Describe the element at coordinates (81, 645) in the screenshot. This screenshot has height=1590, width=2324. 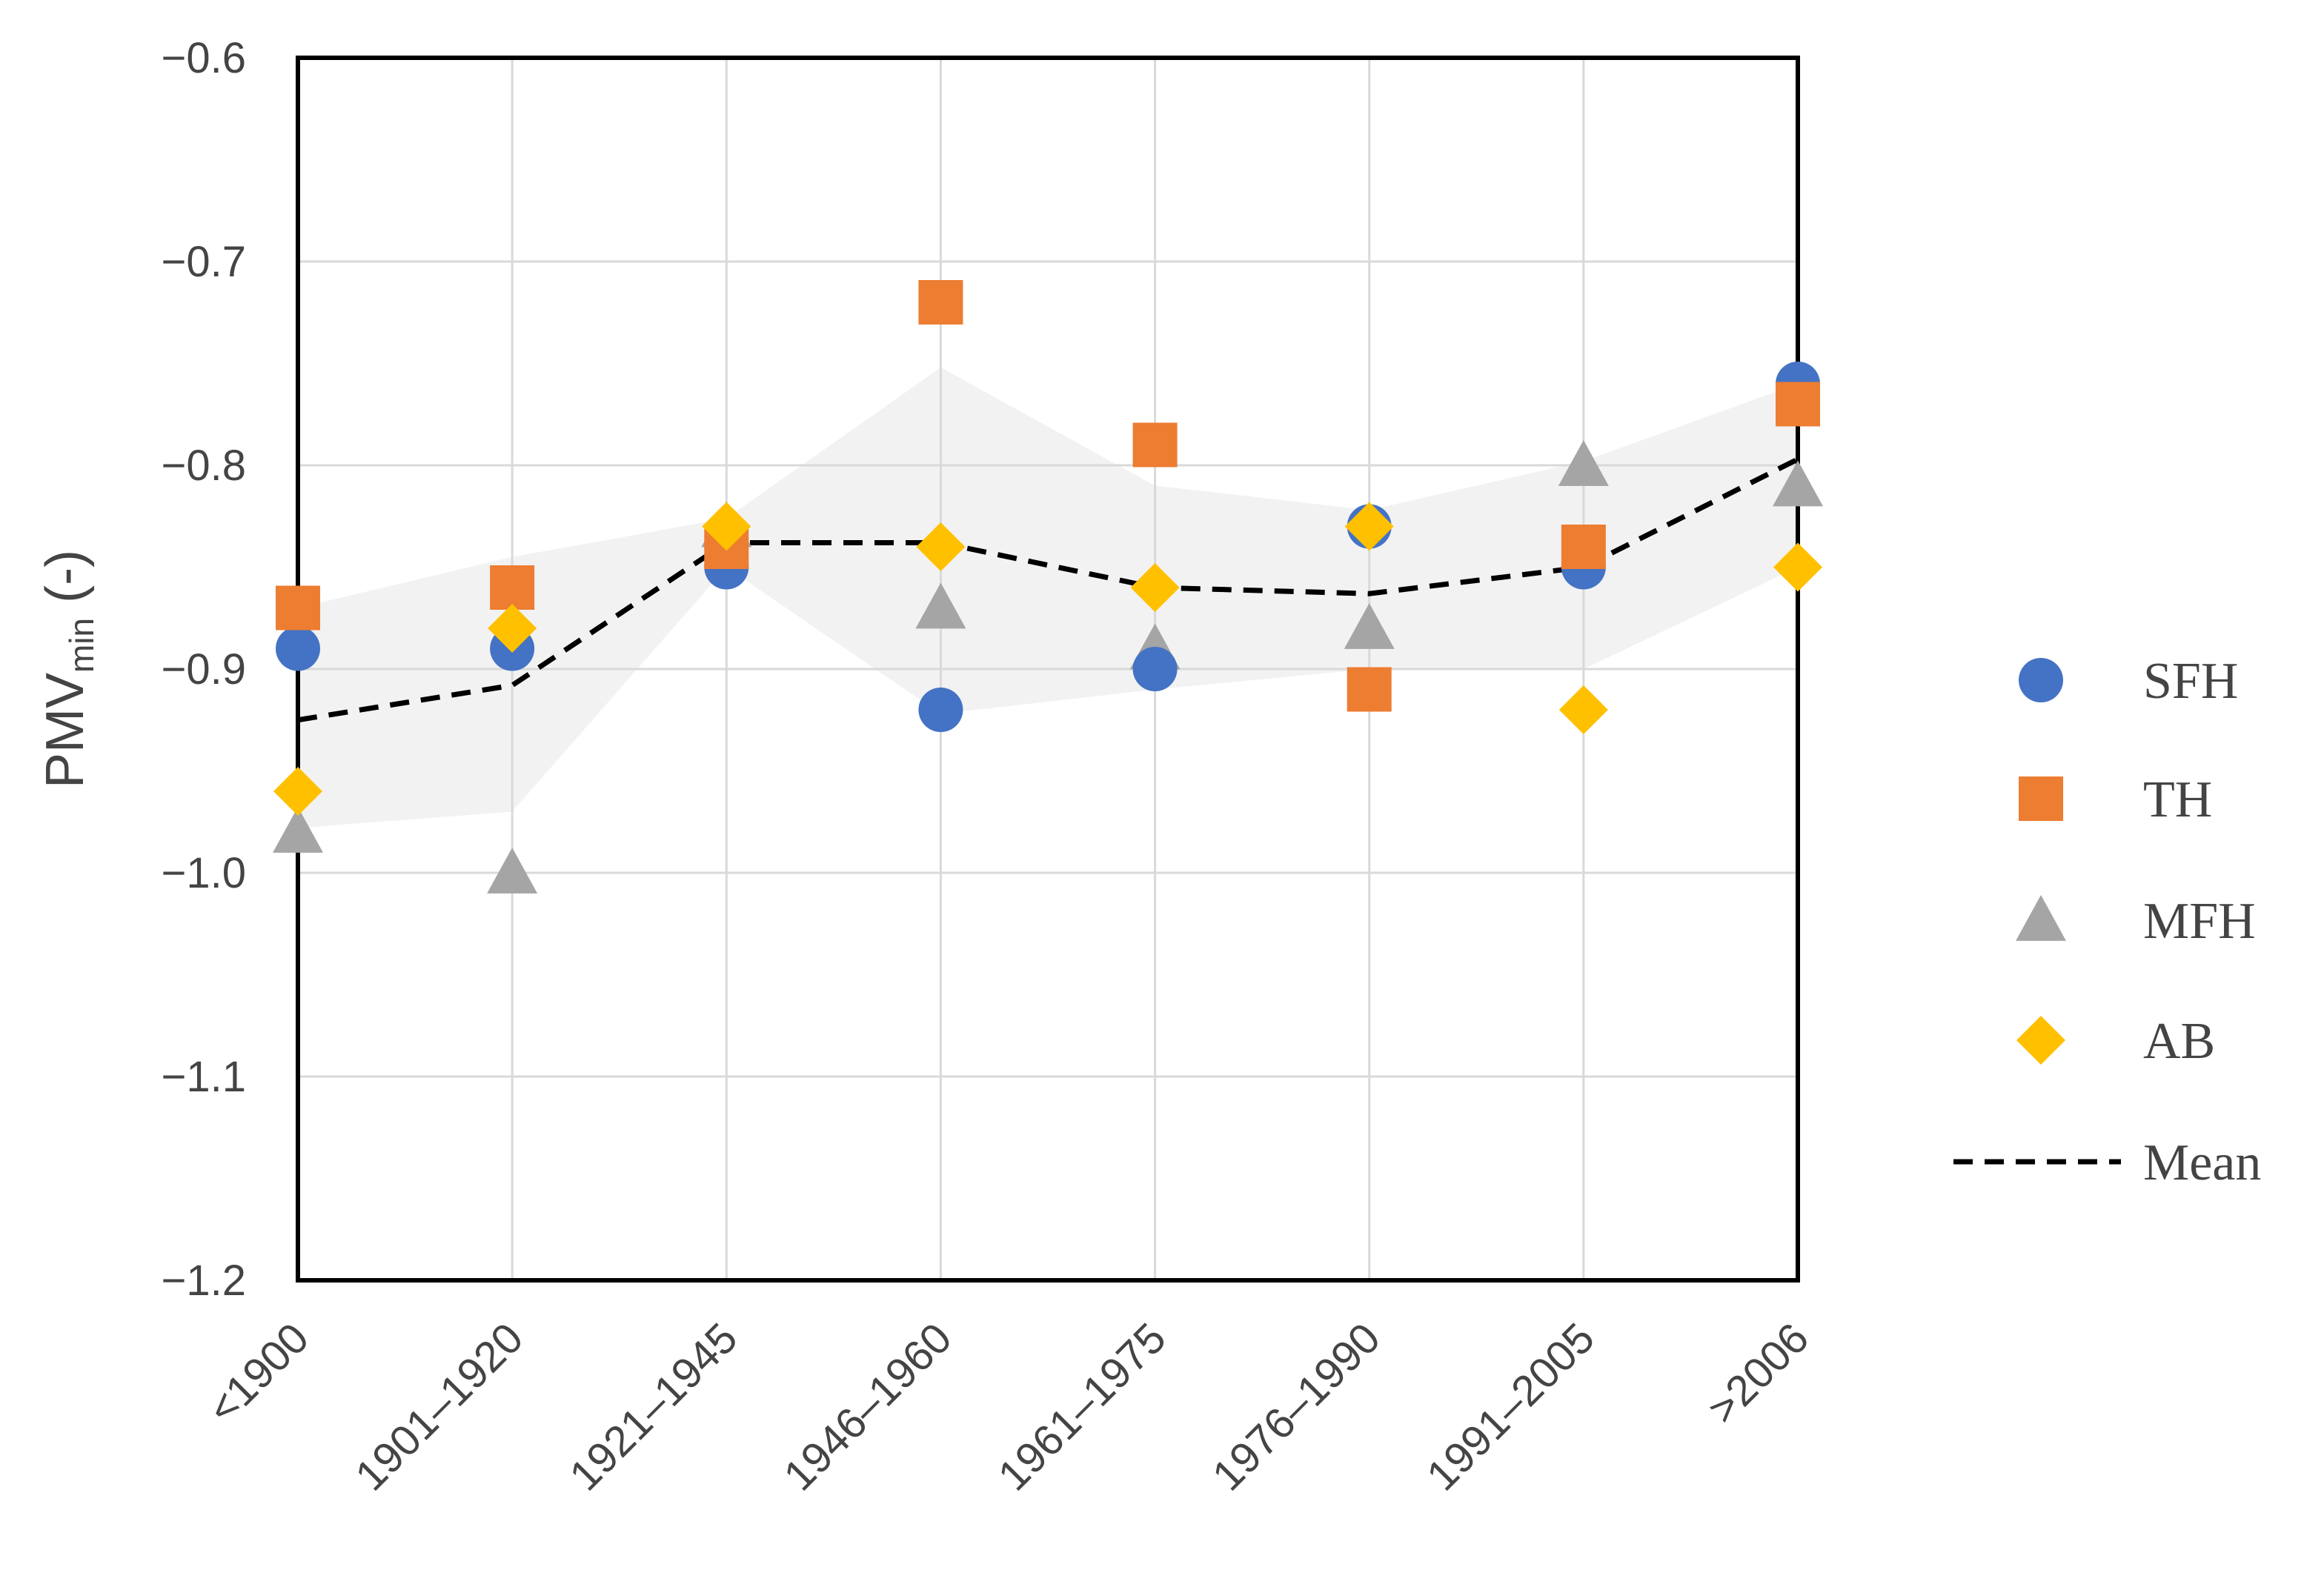
I see `y-axis-title-subscript: min` at that location.